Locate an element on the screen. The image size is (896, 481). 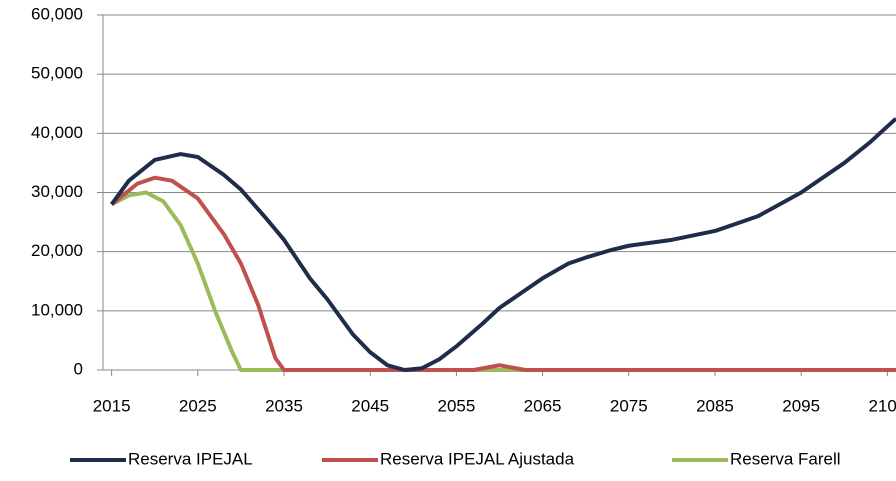
x-tick-label: 2025 is located at coordinates (198, 405).